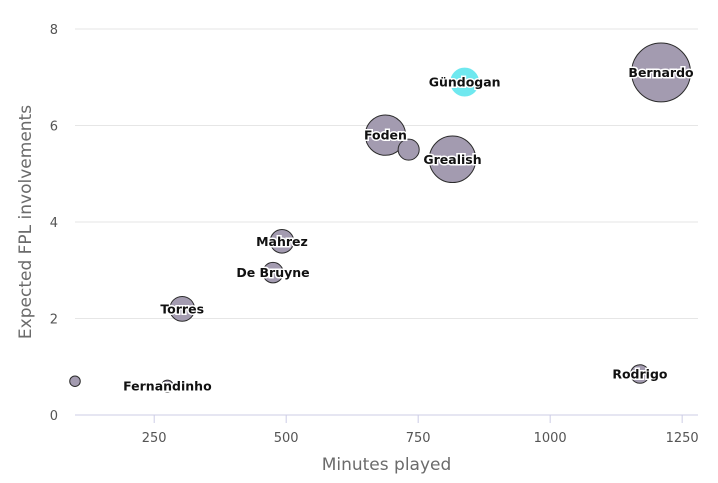 The image size is (718, 483). What do you see at coordinates (54, 416) in the screenshot?
I see `y-tick-label: 0` at bounding box center [54, 416].